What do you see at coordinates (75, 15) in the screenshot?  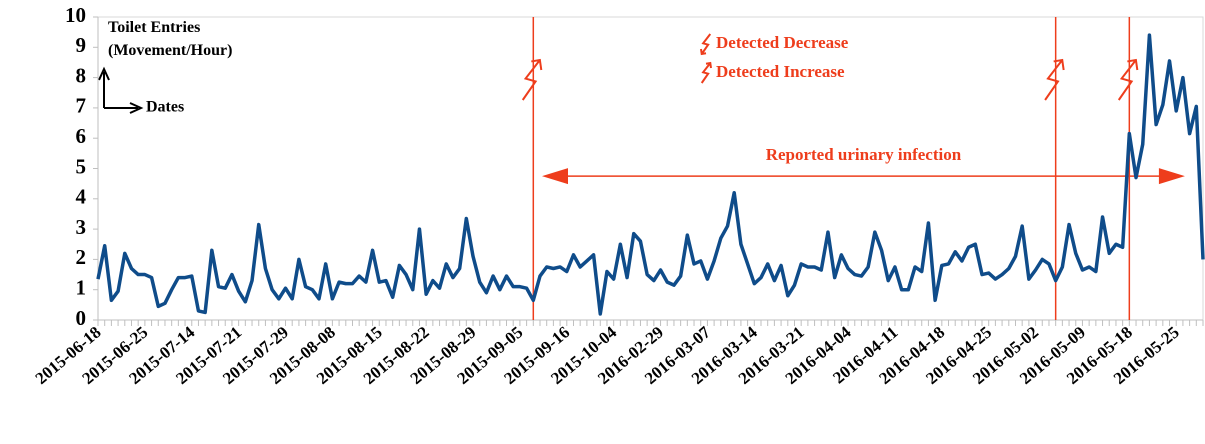 I see `y-tick-label: 10` at bounding box center [75, 15].